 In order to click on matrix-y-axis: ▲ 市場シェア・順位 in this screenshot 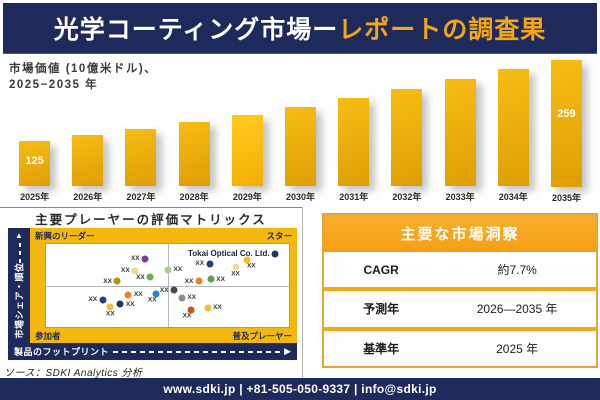, I will do `click(19, 294)`.